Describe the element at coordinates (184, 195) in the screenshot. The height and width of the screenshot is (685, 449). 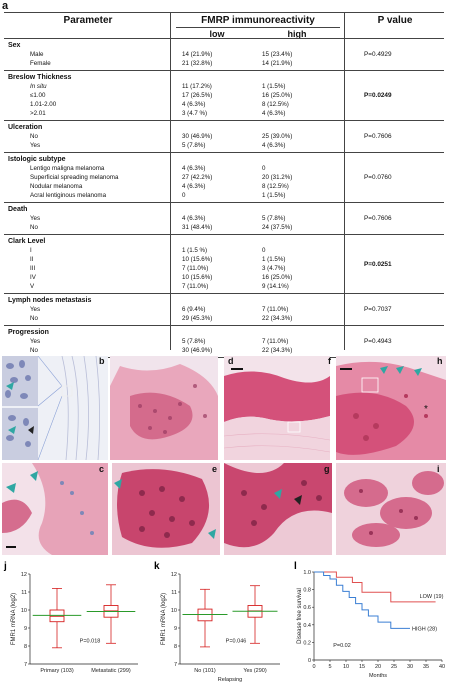
I see `cell-low: 0` at that location.